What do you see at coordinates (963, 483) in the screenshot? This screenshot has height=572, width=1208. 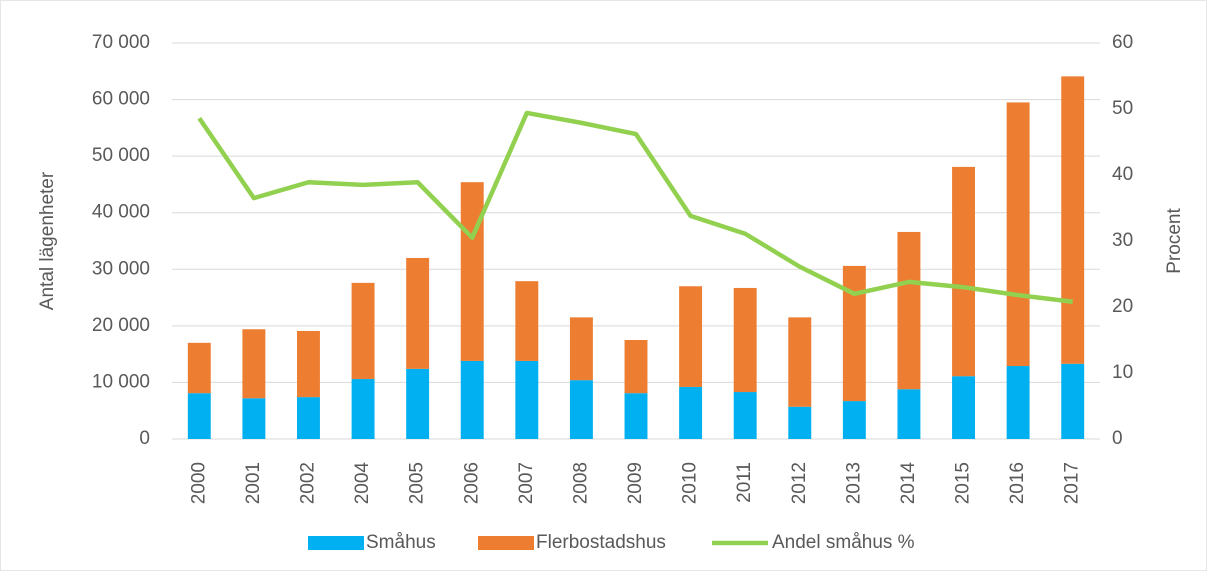 I see `x-tick-label: 2015` at bounding box center [963, 483].